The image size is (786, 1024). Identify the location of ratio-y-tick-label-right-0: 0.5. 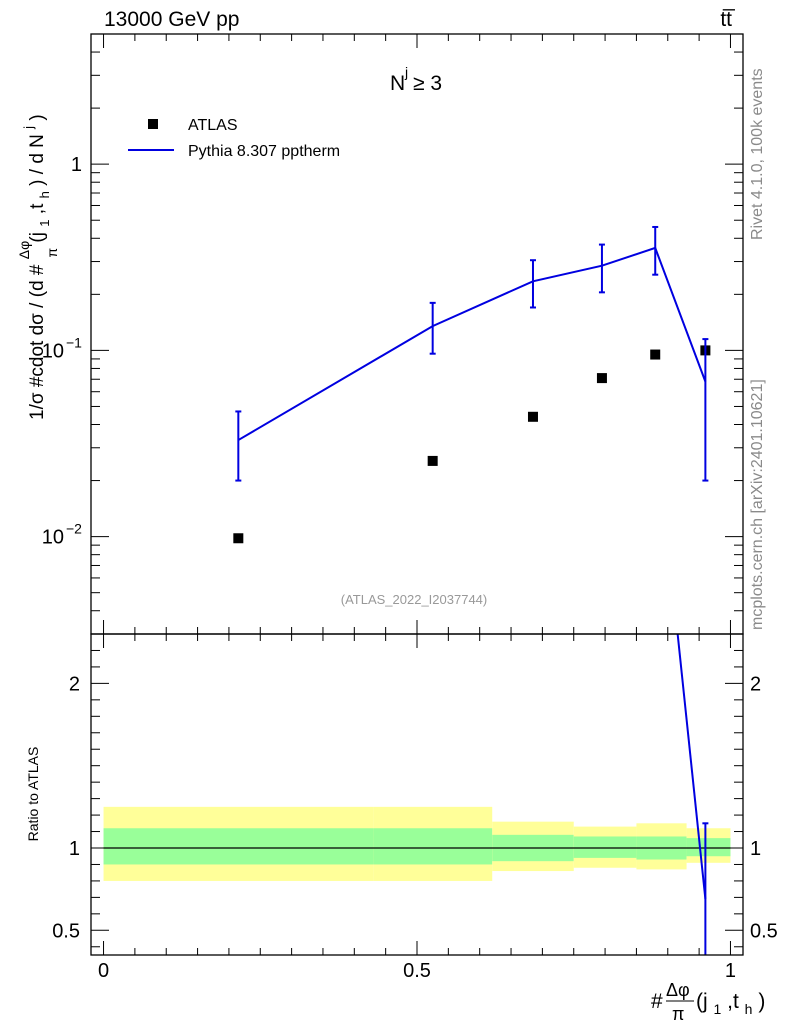
(764, 931).